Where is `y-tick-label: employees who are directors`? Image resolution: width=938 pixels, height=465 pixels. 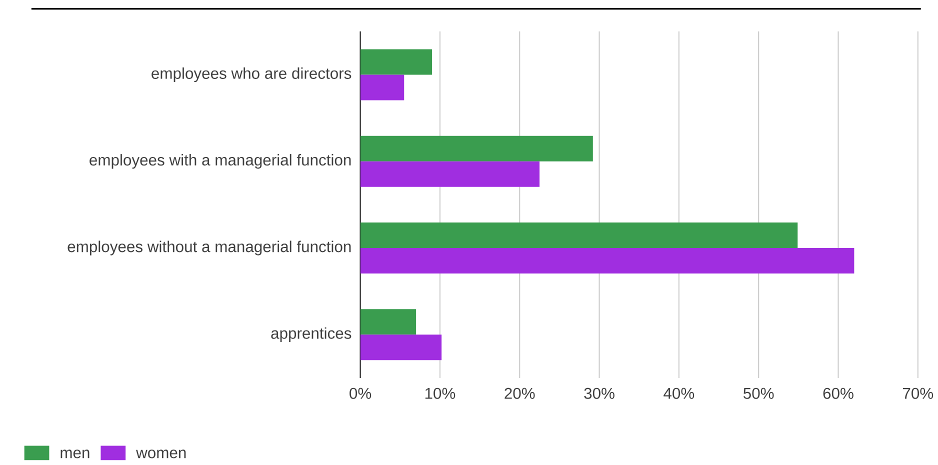 y-tick-label: employees who are directors is located at coordinates (252, 74).